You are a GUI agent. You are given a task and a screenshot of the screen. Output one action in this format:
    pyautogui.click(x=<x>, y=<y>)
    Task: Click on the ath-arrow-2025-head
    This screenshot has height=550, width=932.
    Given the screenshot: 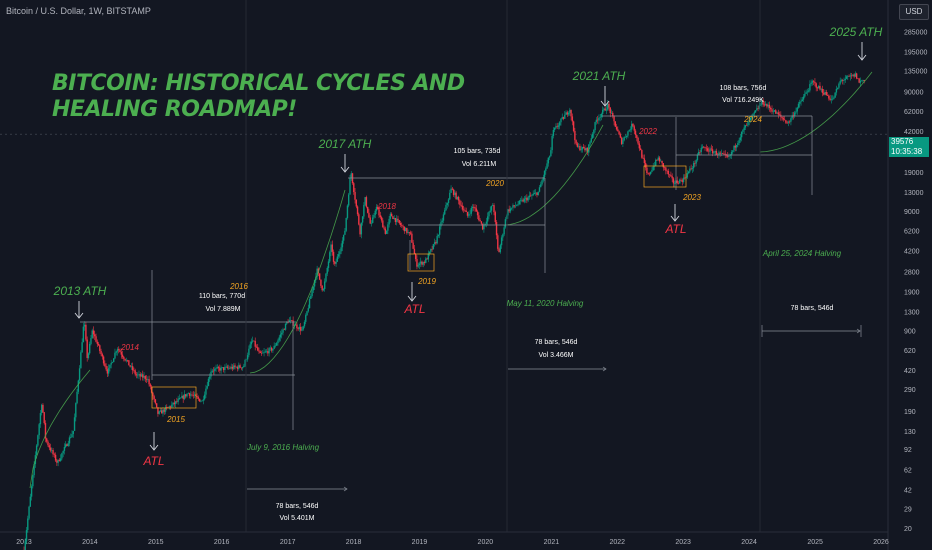 What is the action you would take?
    pyautogui.click(x=862, y=57)
    